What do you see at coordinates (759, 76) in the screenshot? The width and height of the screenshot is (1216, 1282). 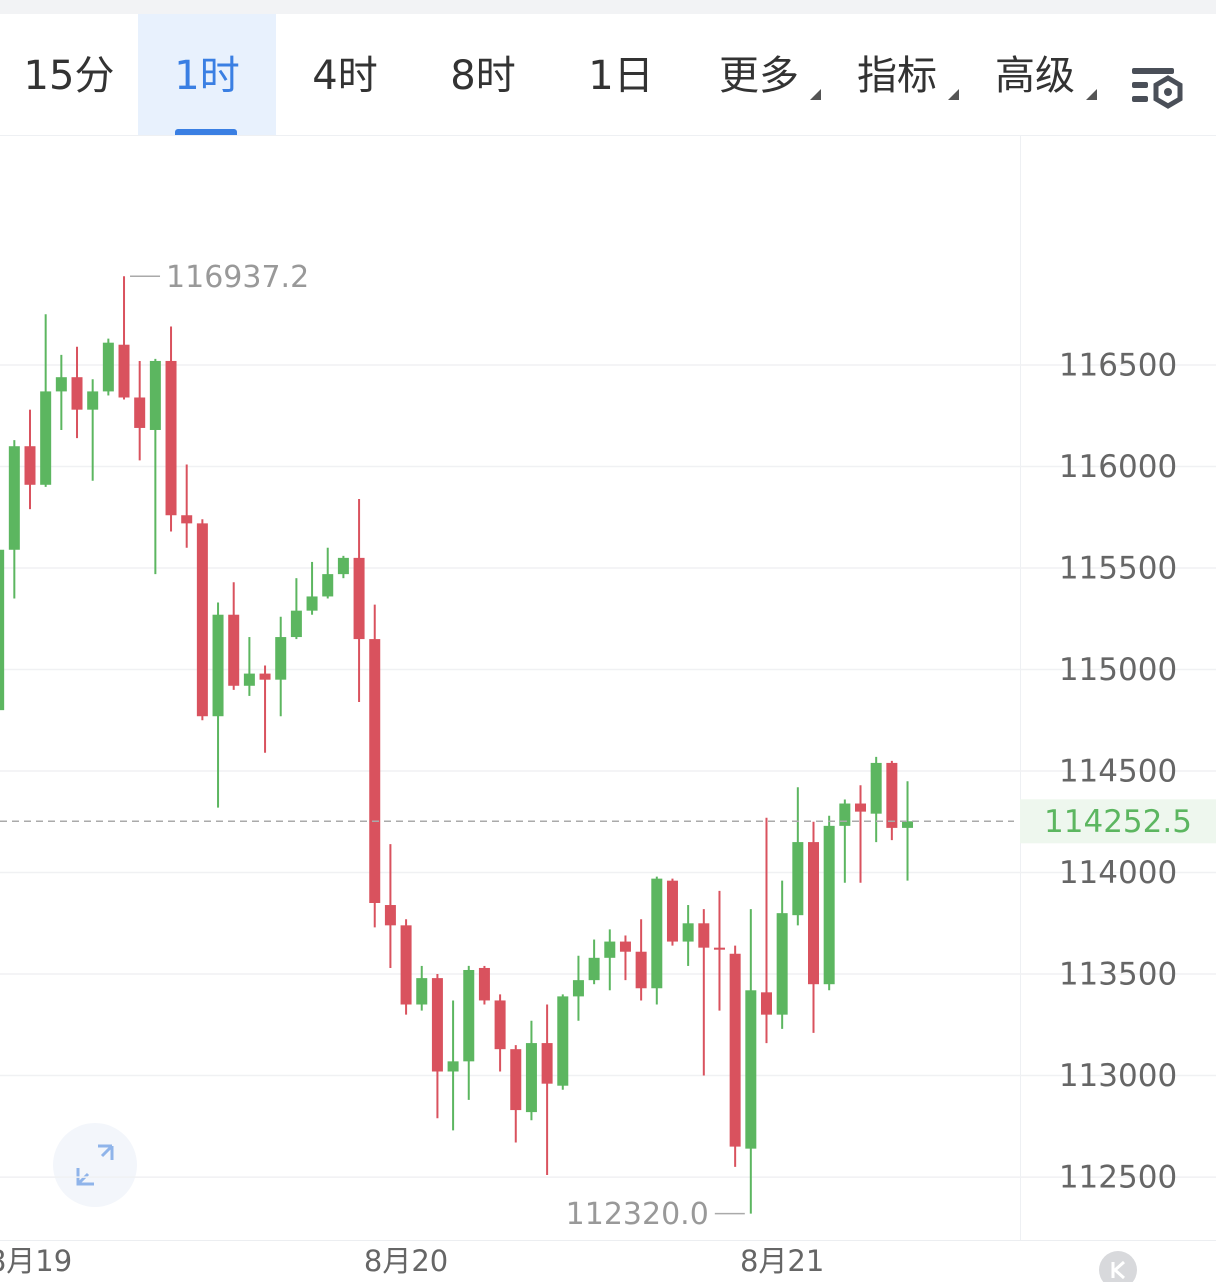 I see `tab: 更多` at bounding box center [759, 76].